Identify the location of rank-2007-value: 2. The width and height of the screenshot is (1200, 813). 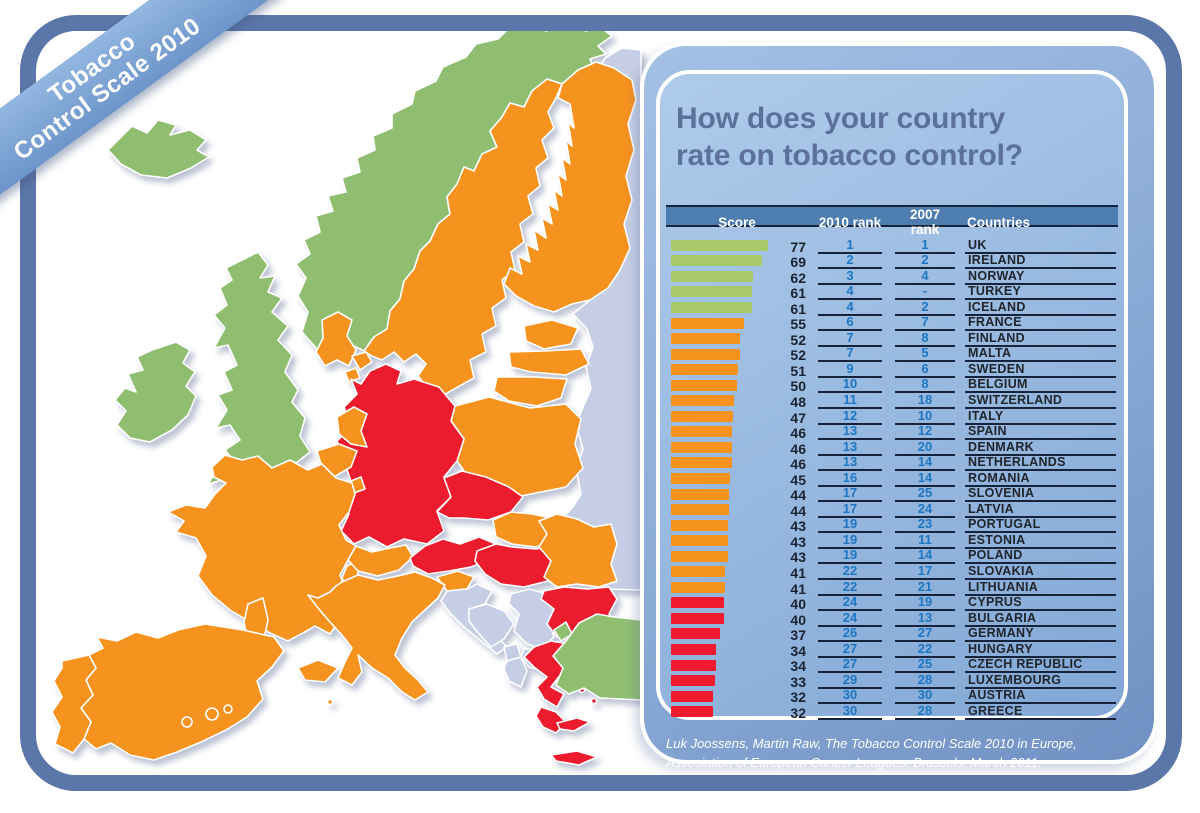
(925, 261).